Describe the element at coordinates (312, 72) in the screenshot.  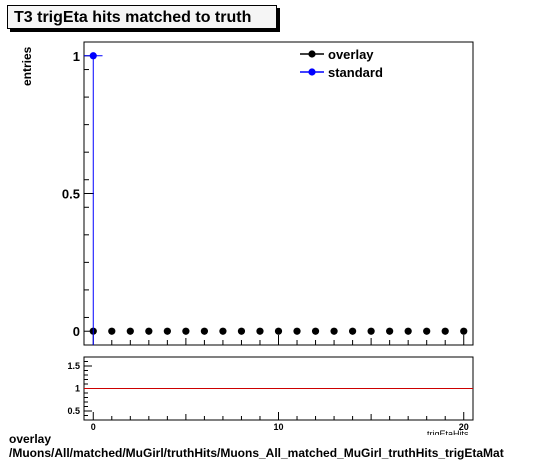
I see `legend-standard-marker` at that location.